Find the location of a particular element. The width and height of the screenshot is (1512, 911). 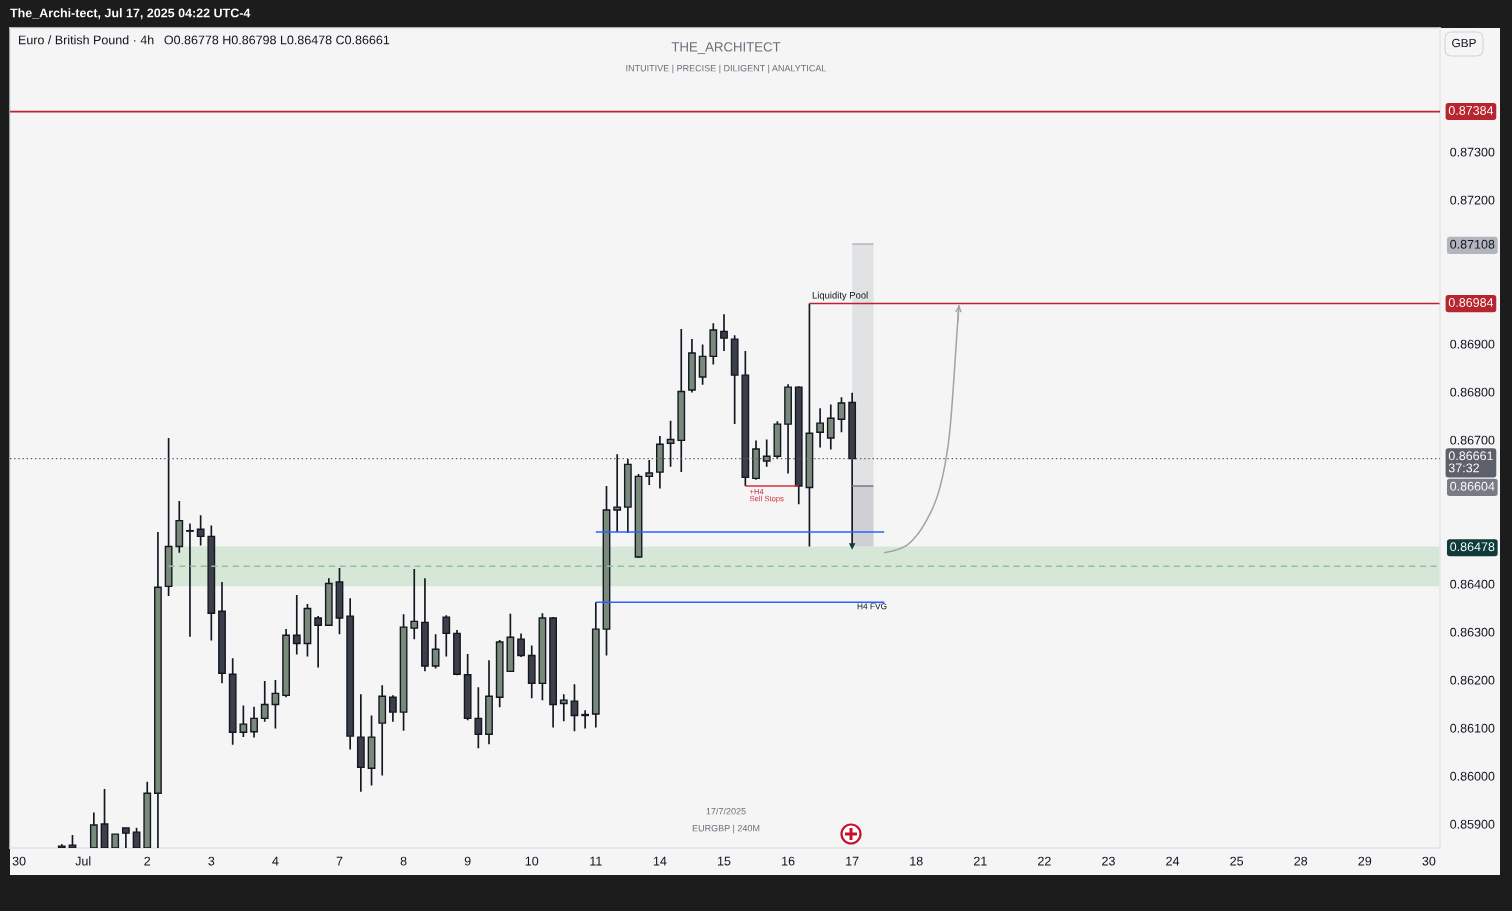

y-tick-label: 0.86700 is located at coordinates (1472, 440).